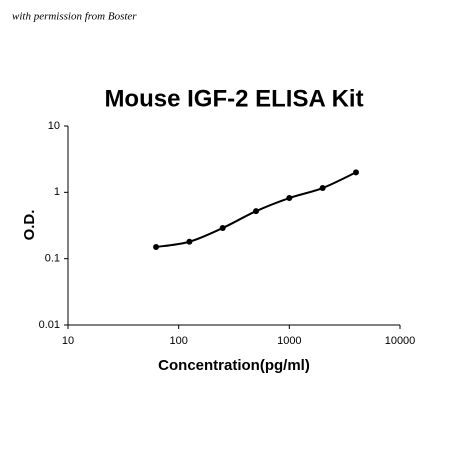 This screenshot has height=450, width=449. I want to click on y-tick-label: 1, so click(57, 192).